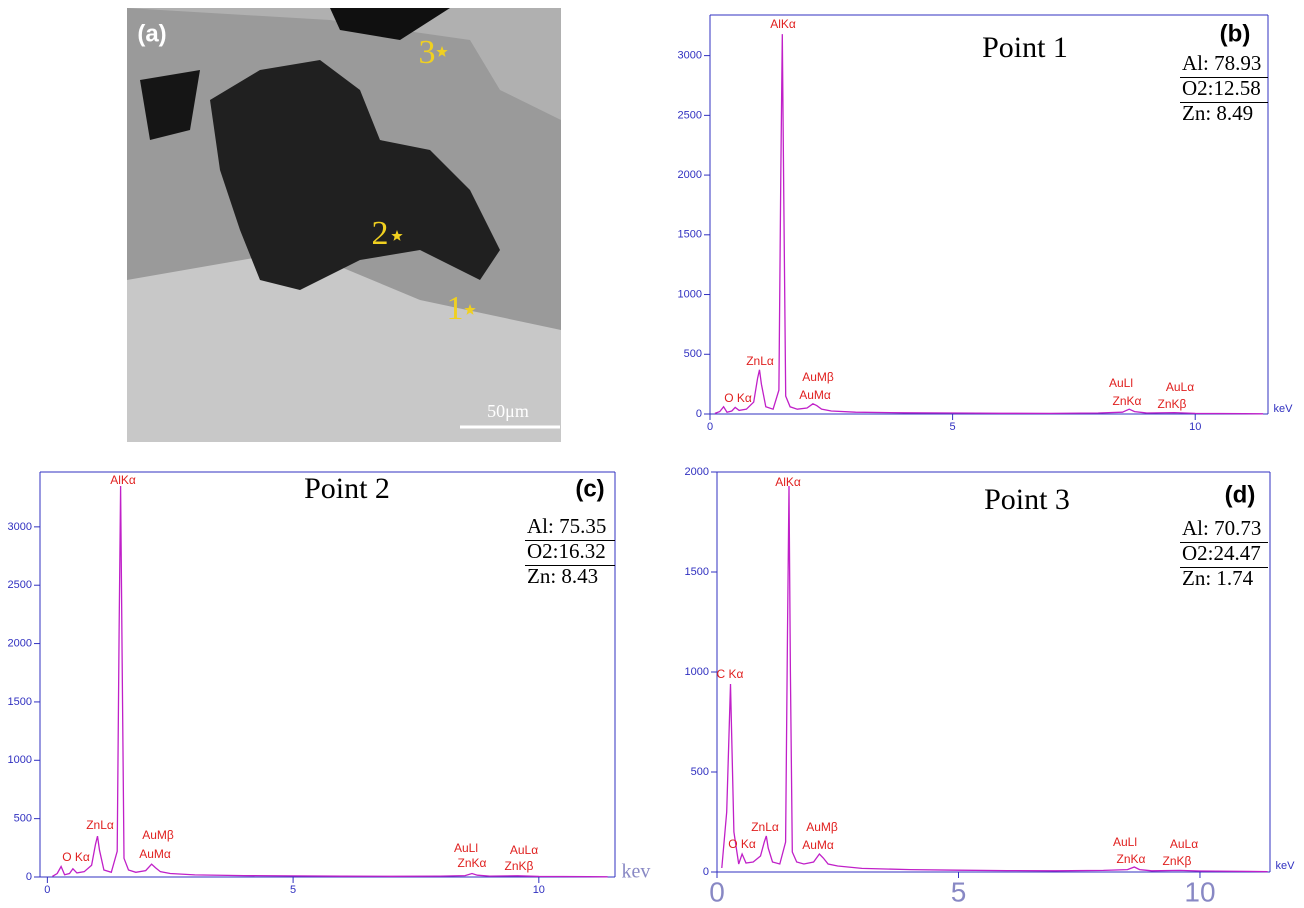 The width and height of the screenshot is (1304, 908). Describe the element at coordinates (344, 346) in the screenshot. I see `sem-light-region` at that location.